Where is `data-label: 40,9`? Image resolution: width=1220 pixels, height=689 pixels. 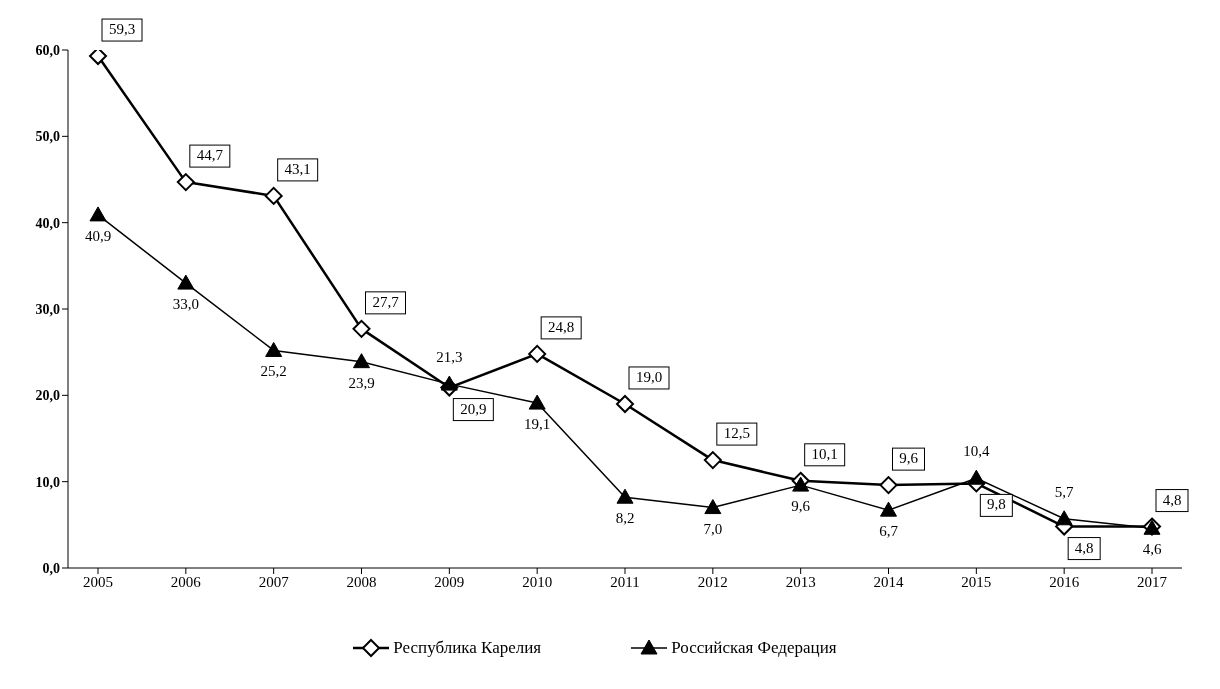
data-label: 40,9 is located at coordinates (98, 235).